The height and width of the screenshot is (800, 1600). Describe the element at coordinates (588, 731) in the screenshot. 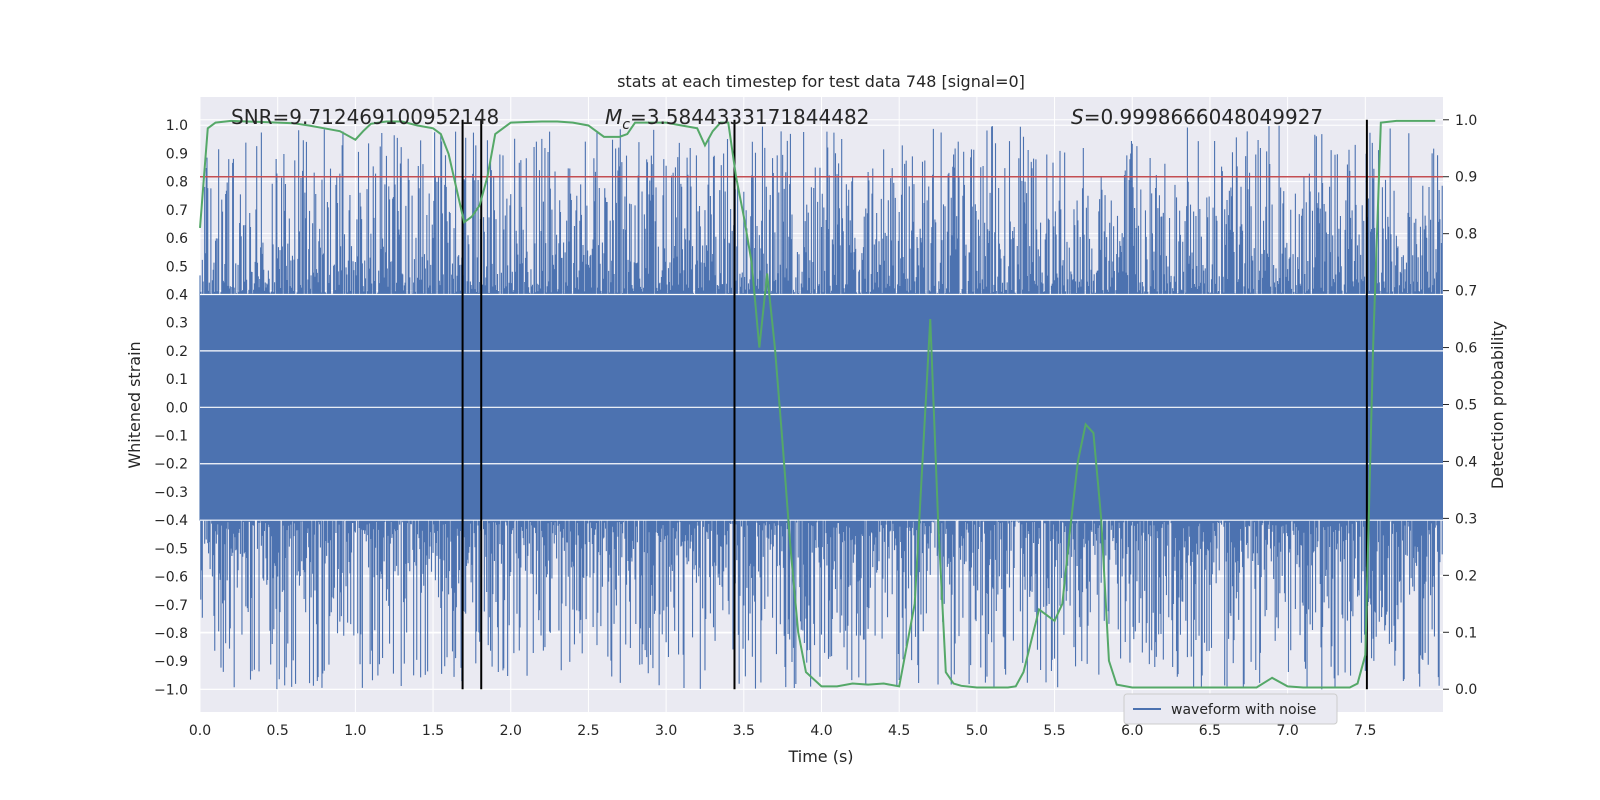

I see `x-tick-label: 2.5` at that location.